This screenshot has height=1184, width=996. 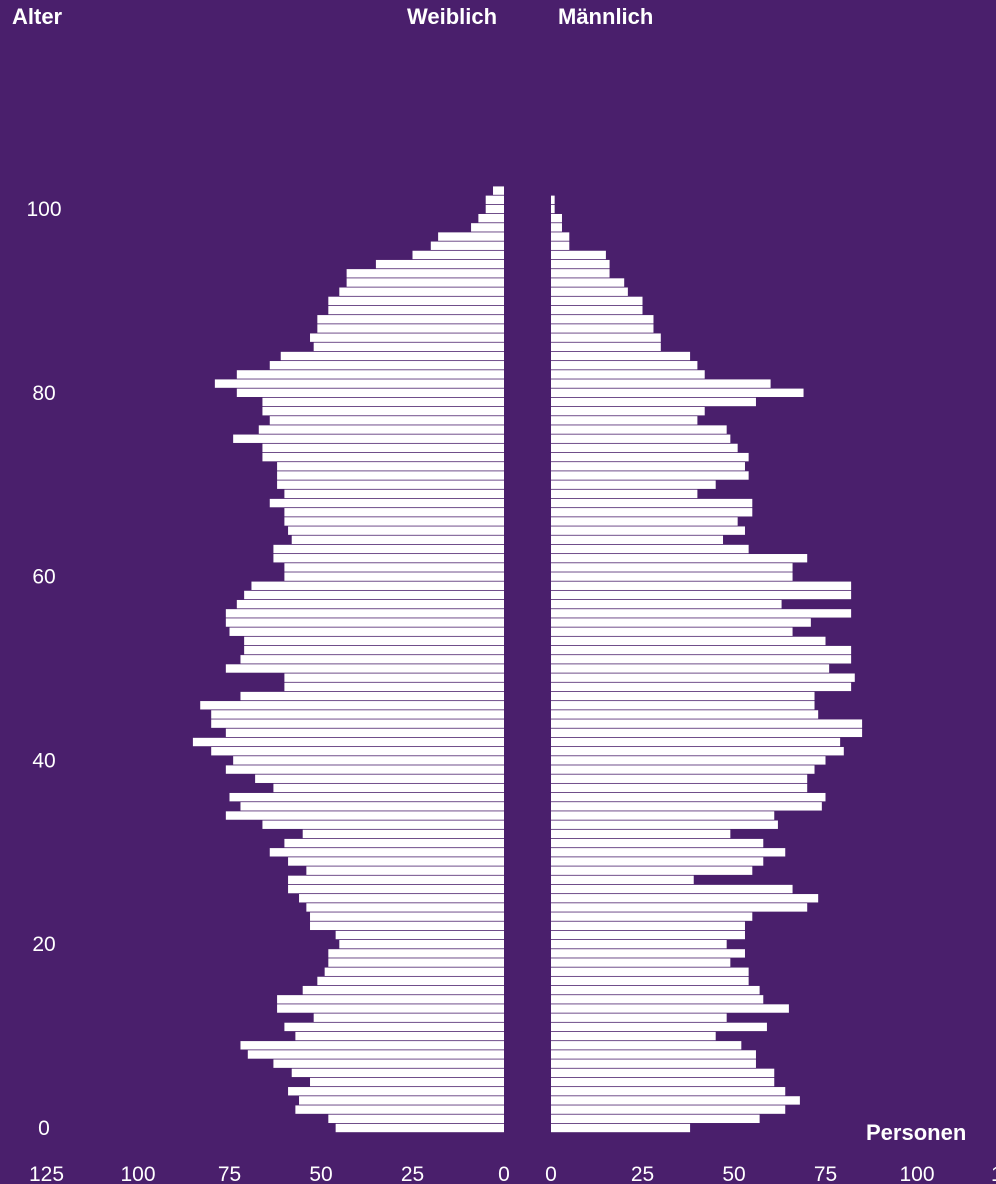 I want to click on age-tick-100: 100, so click(x=43, y=209).